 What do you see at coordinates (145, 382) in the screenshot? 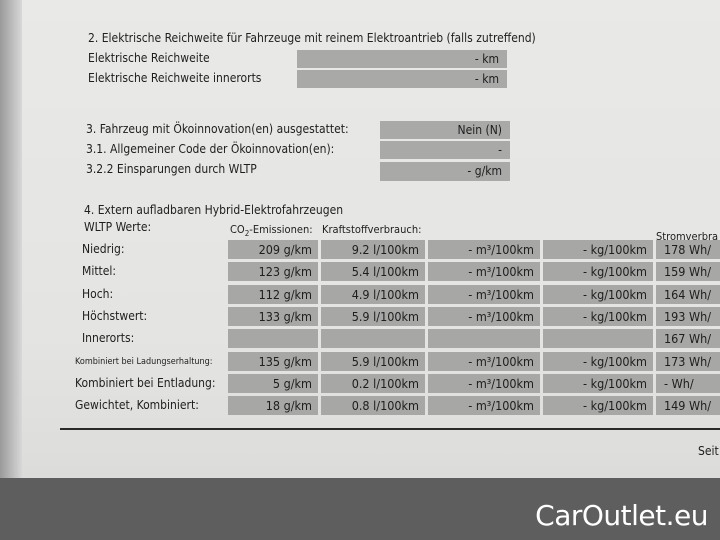
I see `row-label: Kombiniert bei Entladung:` at bounding box center [145, 382].